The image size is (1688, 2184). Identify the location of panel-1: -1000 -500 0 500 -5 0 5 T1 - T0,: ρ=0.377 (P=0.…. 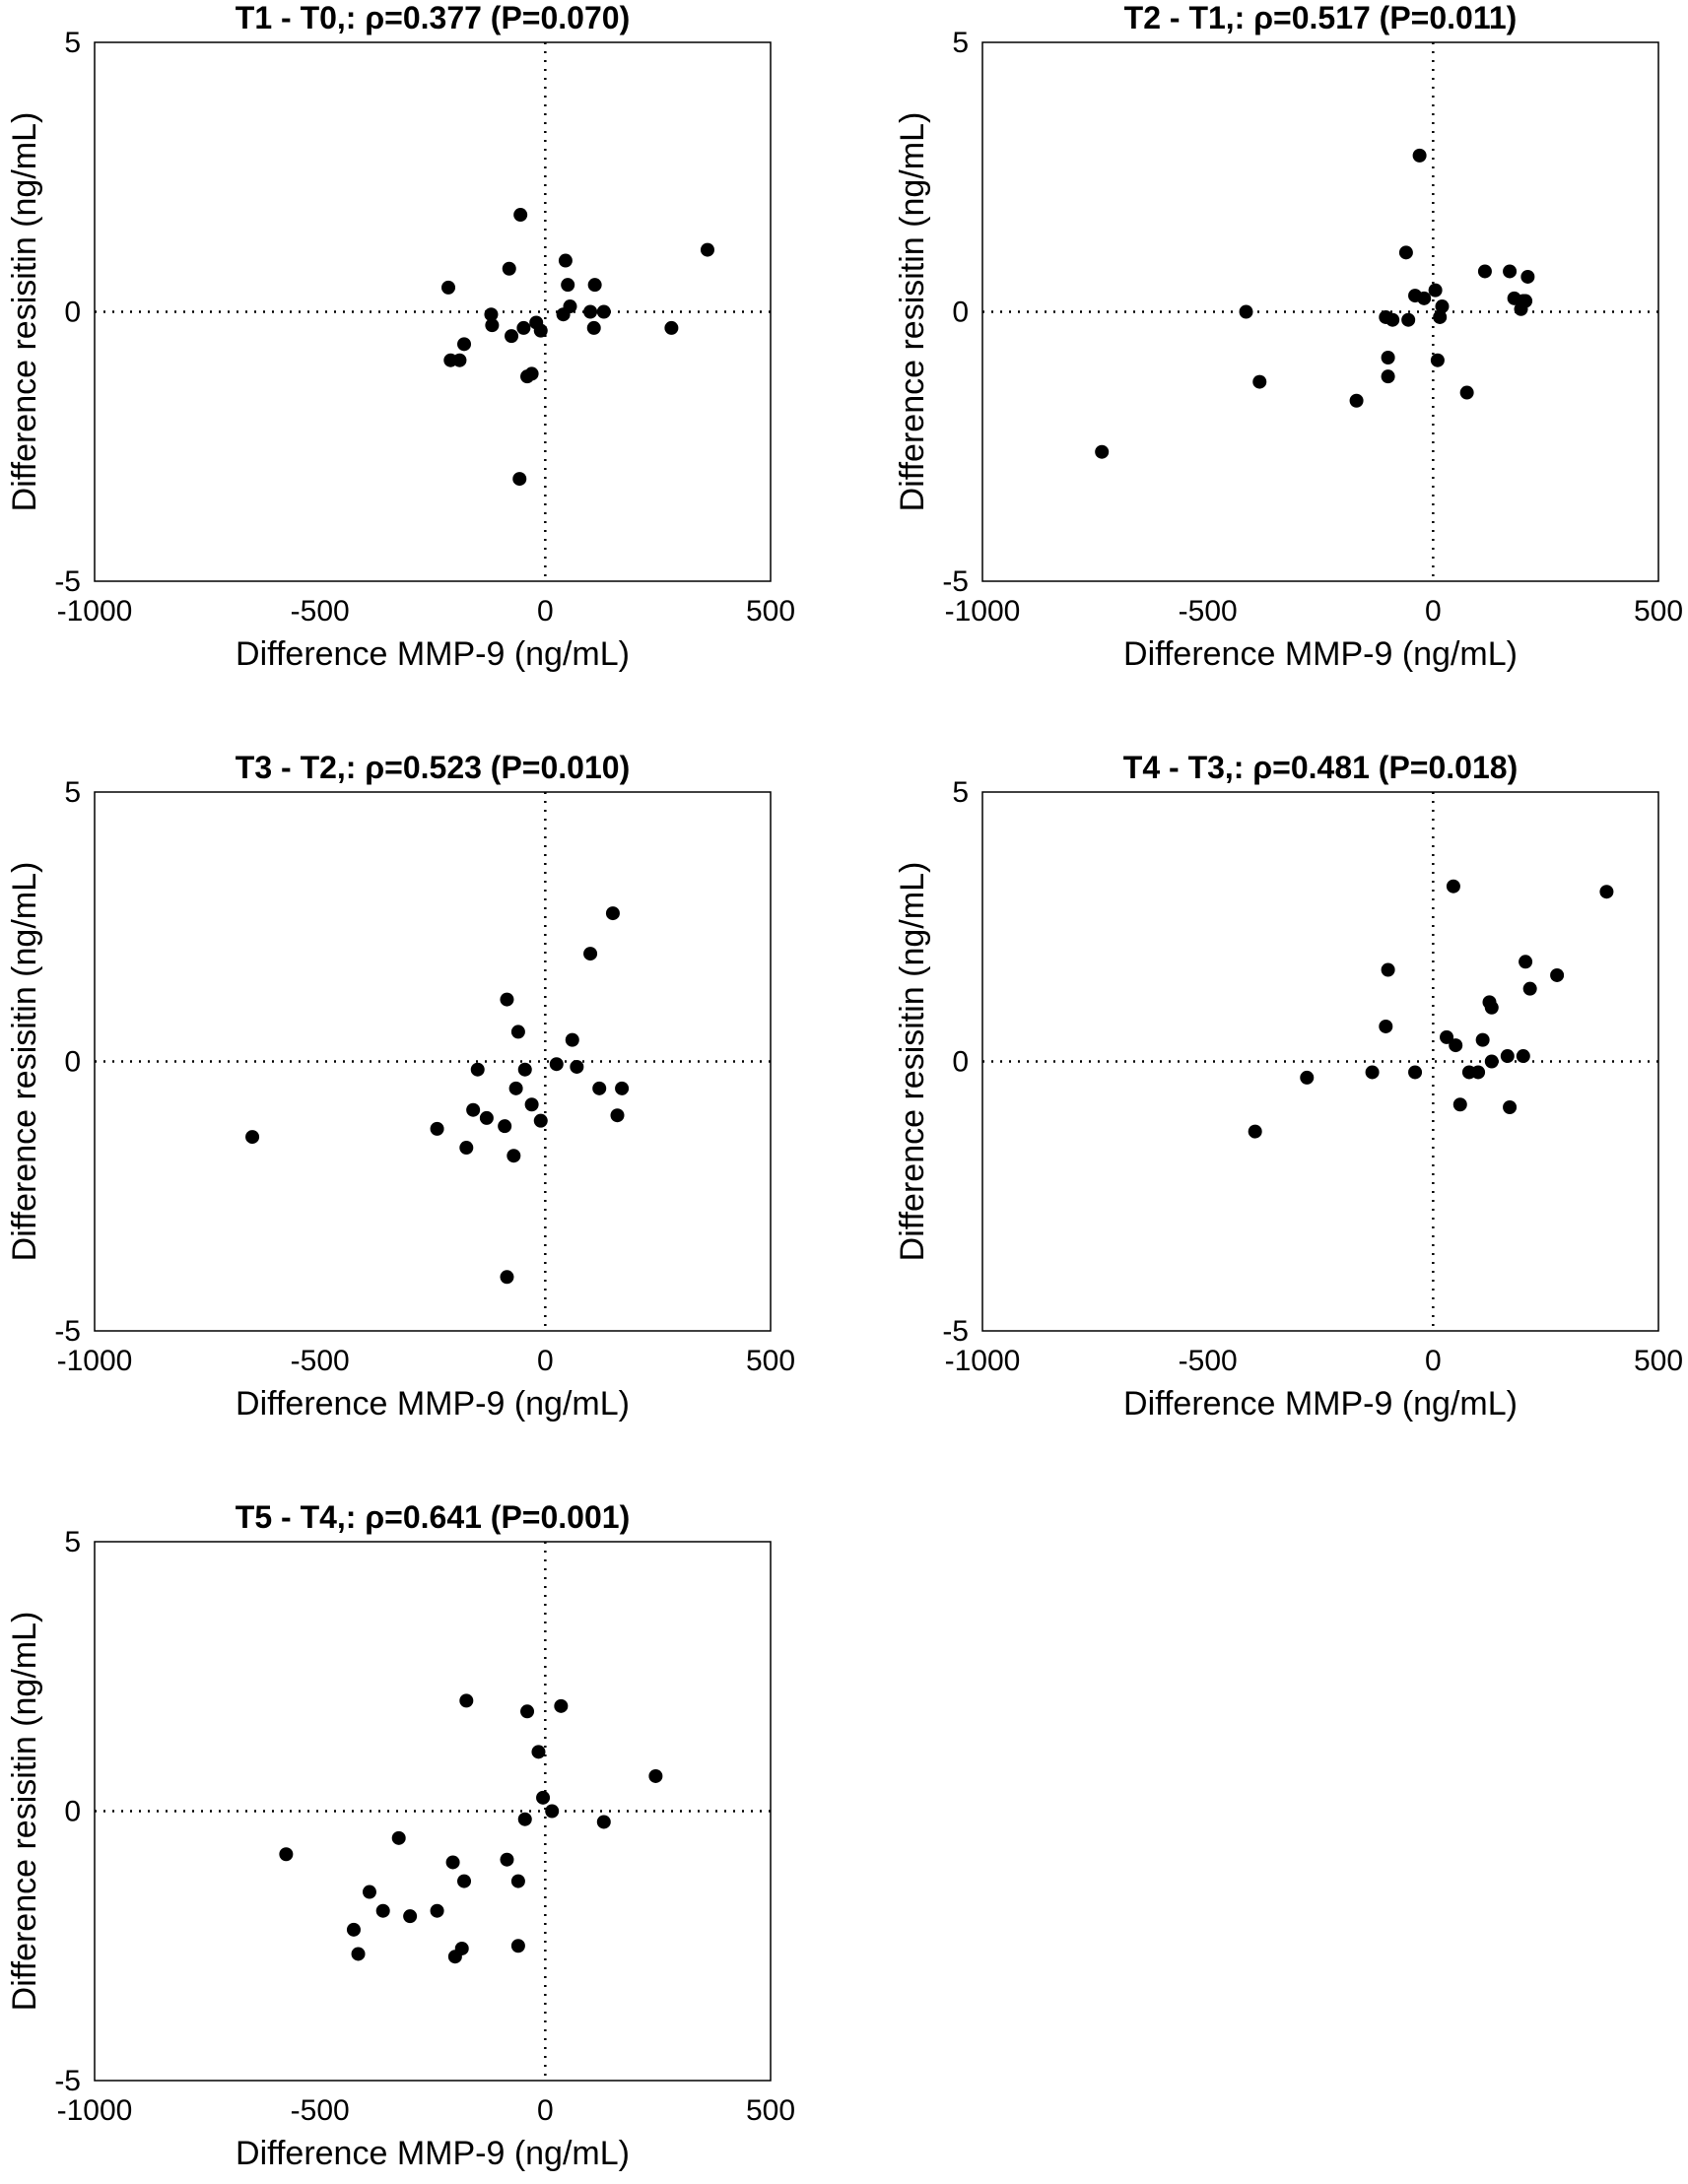
(400, 336).